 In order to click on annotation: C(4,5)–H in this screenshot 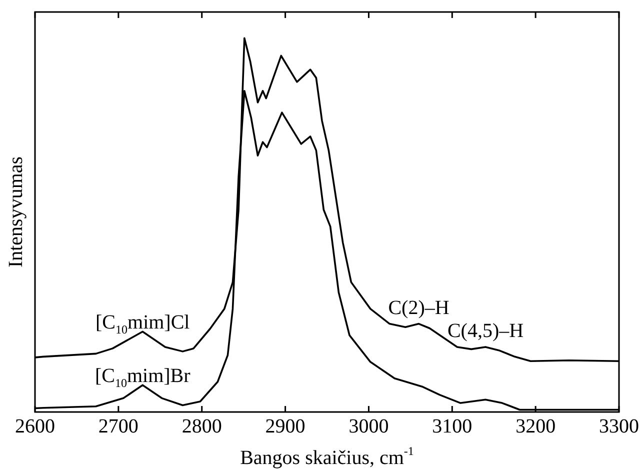, I will do `click(485, 331)`.